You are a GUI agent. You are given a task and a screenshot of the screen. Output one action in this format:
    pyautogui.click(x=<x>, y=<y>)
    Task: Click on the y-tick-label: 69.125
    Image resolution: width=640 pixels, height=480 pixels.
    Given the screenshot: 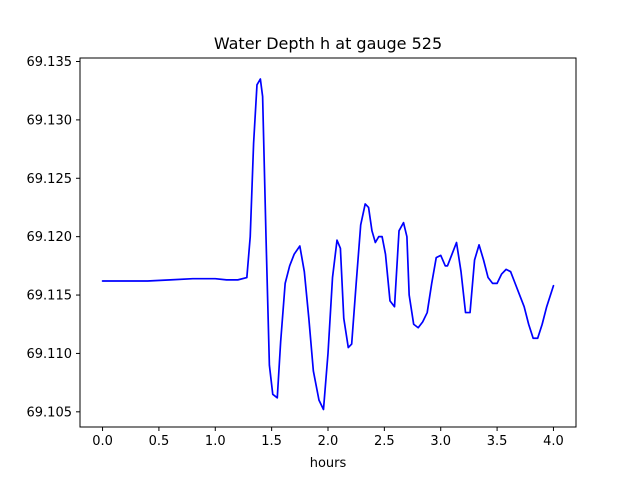 What is the action you would take?
    pyautogui.click(x=50, y=179)
    